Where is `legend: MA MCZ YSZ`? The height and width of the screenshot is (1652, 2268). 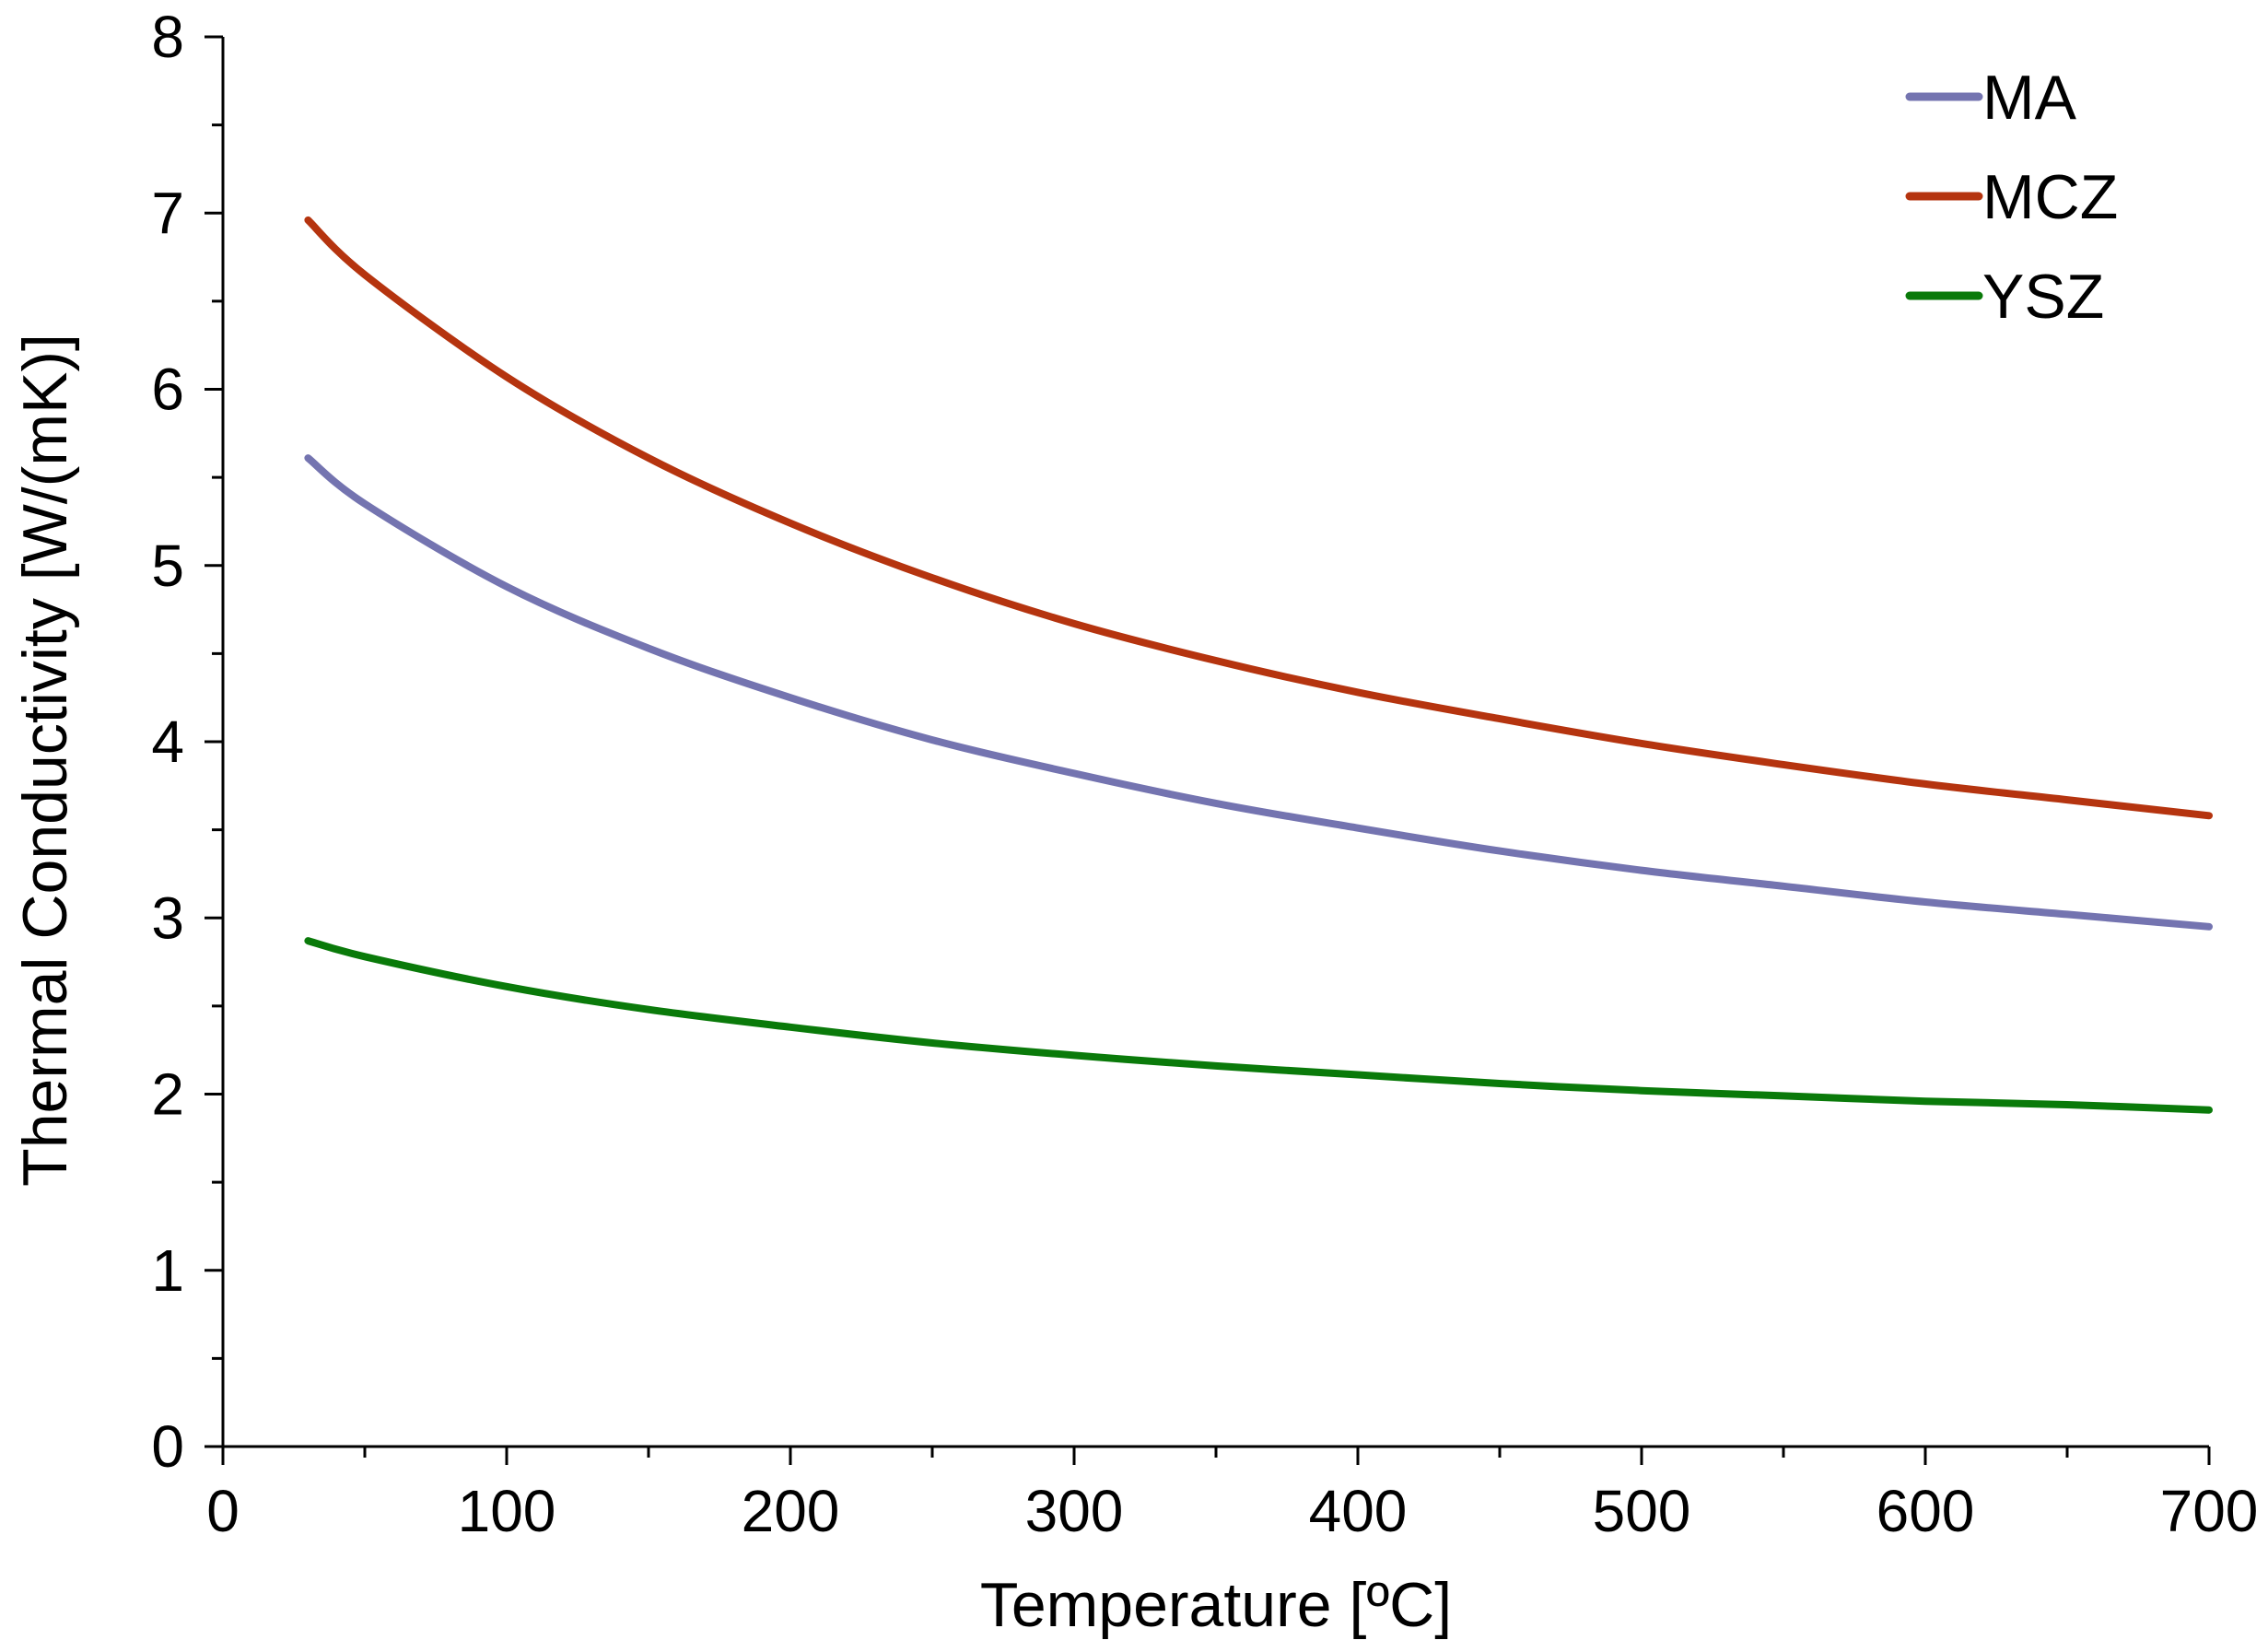 legend: MA MCZ YSZ is located at coordinates (2011, 197).